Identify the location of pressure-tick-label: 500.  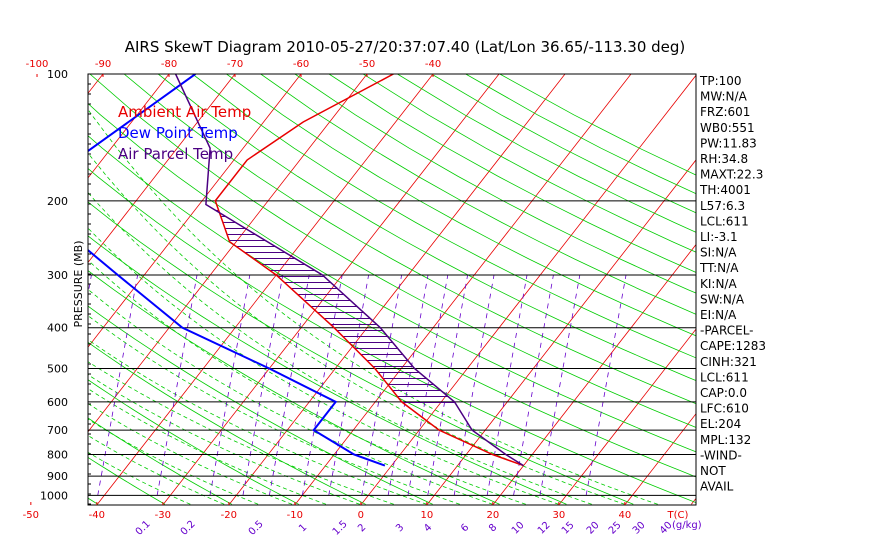
(57, 369).